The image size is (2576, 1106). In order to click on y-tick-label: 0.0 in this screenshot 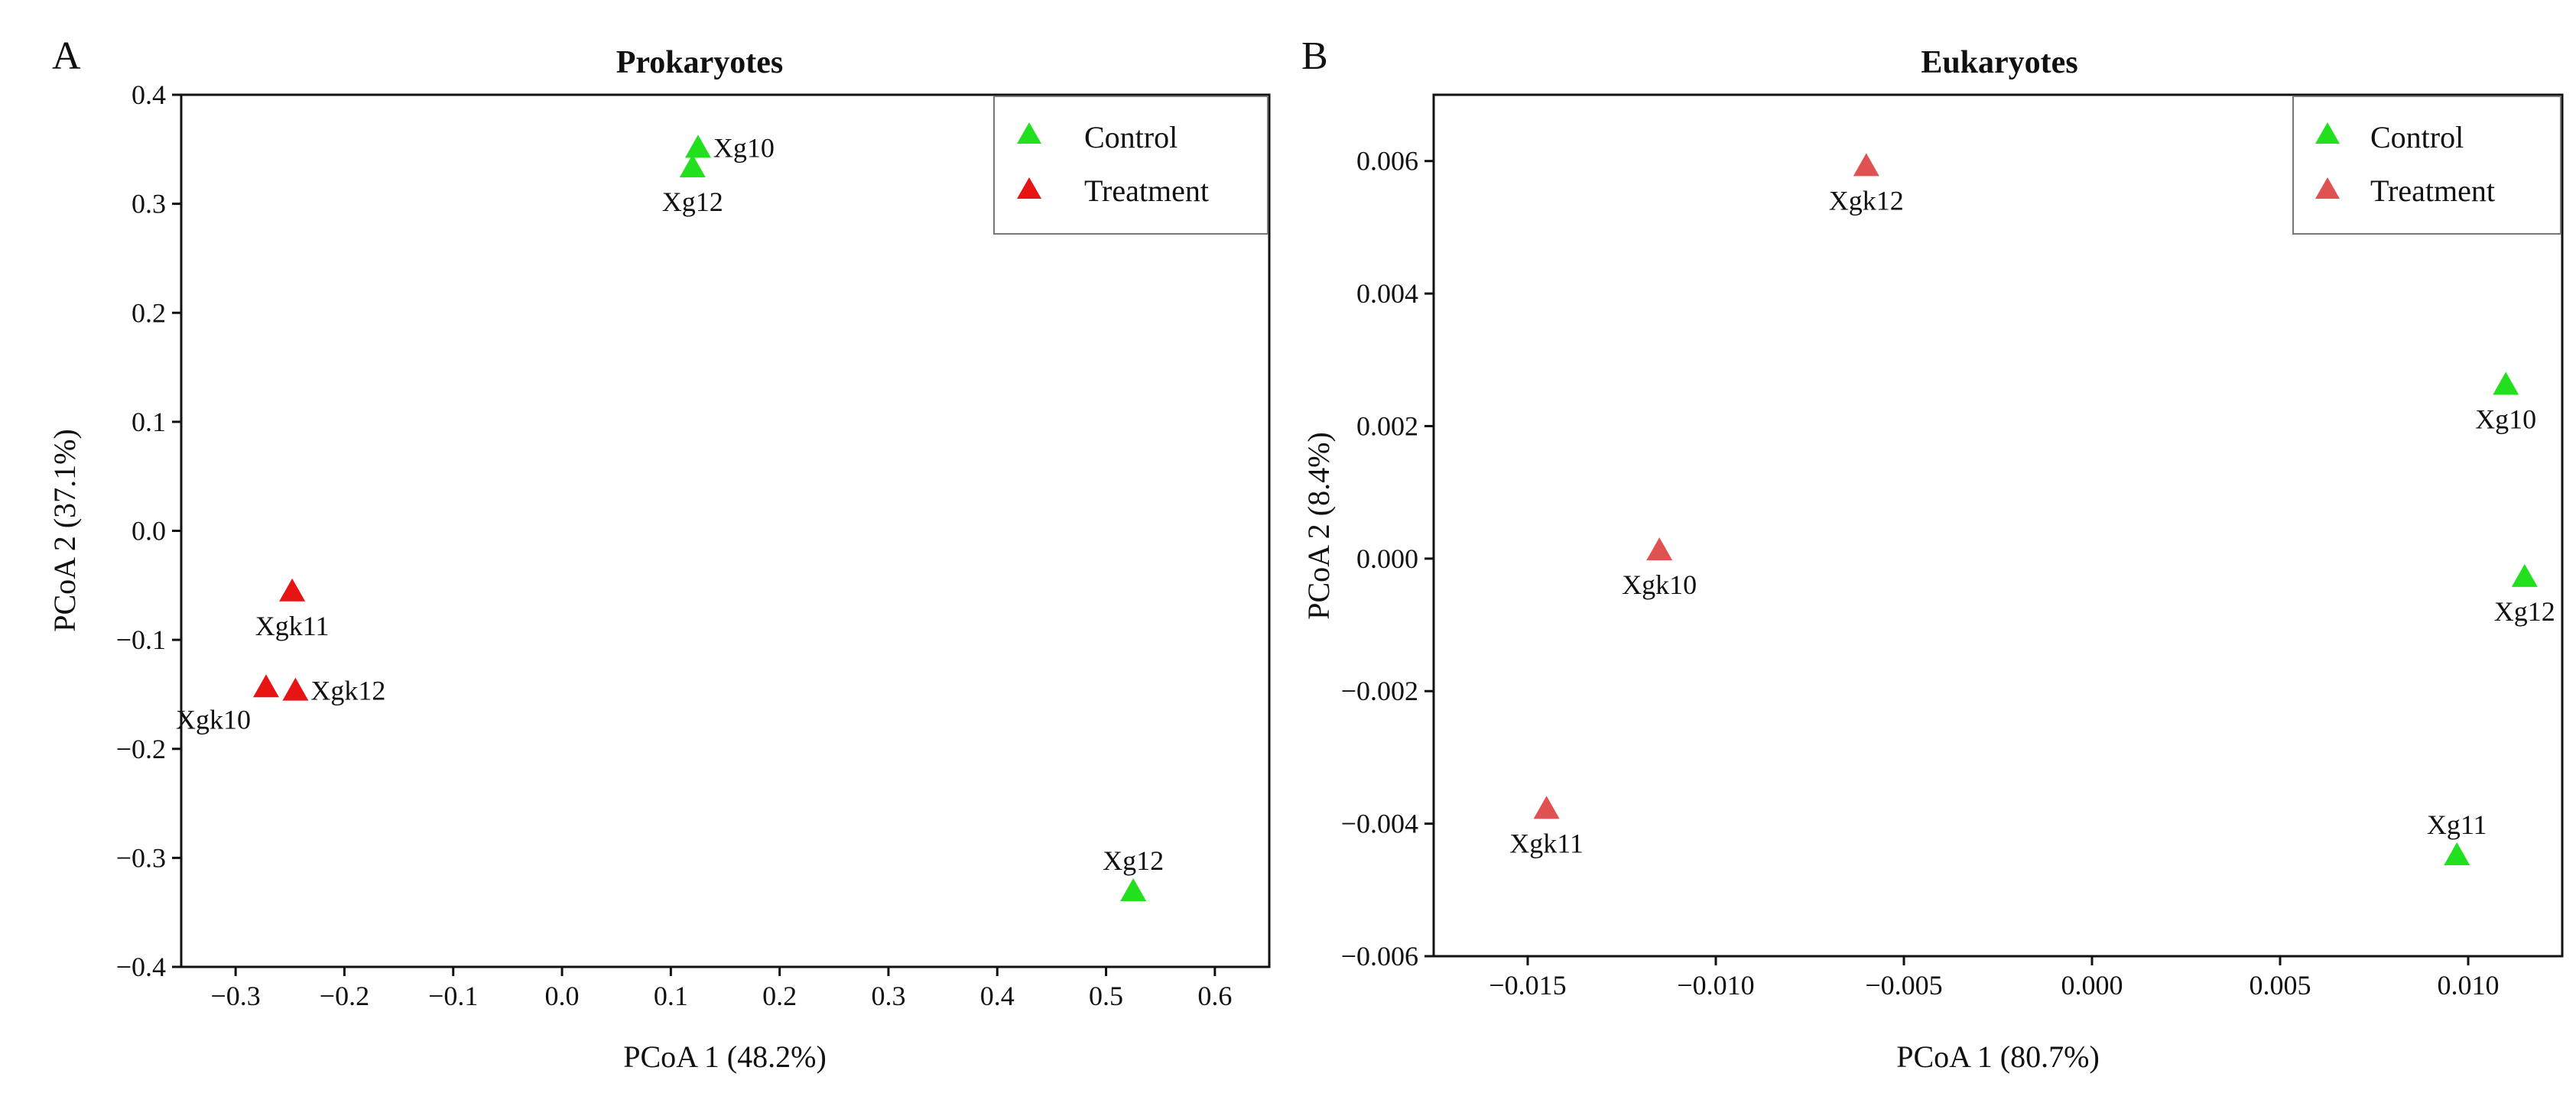, I will do `click(149, 531)`.